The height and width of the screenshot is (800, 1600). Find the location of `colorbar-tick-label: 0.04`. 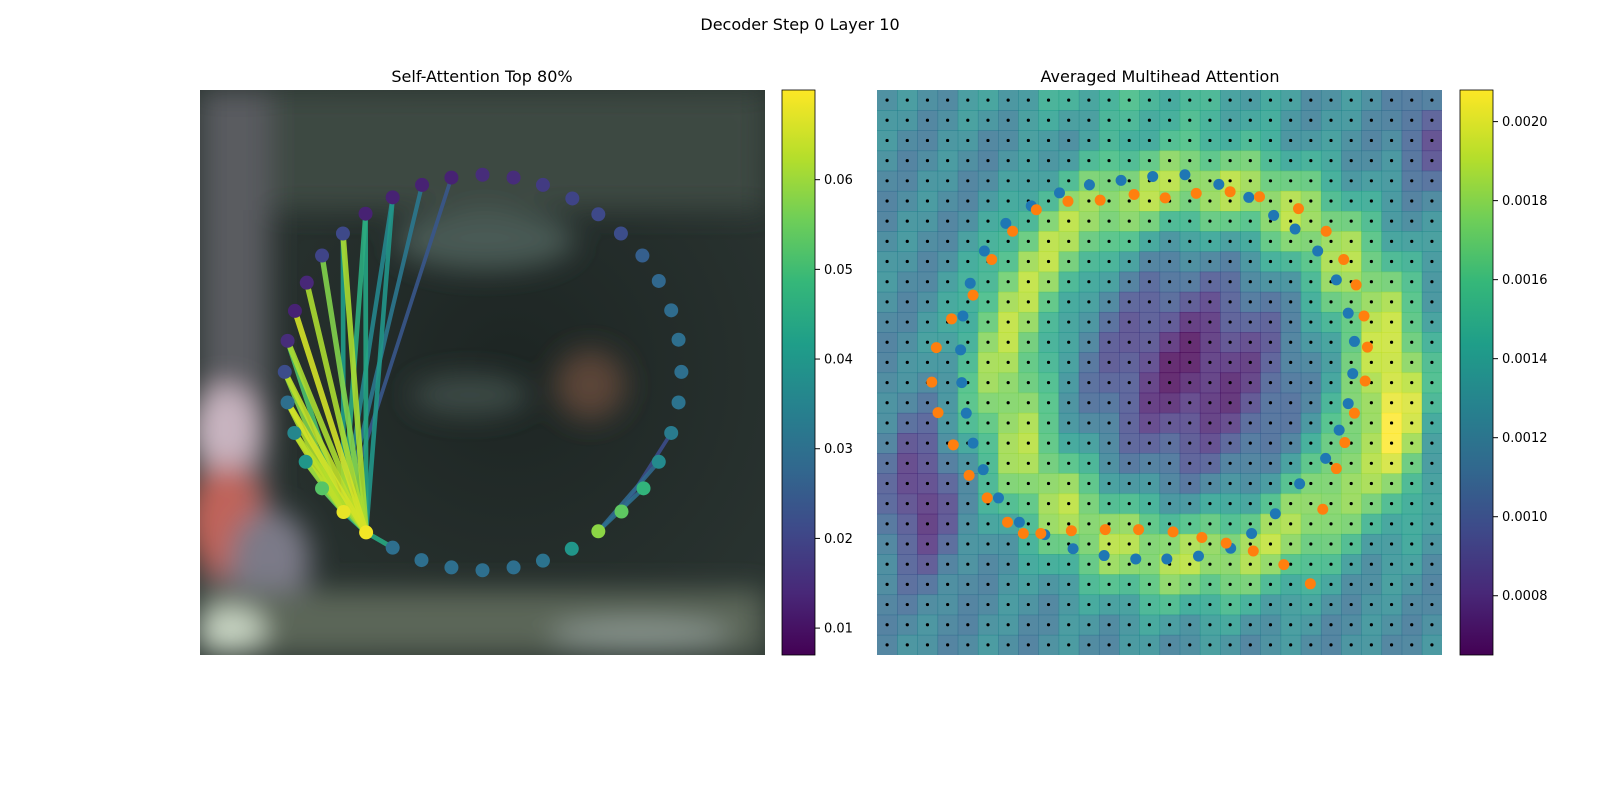

colorbar-tick-label: 0.04 is located at coordinates (838, 360).